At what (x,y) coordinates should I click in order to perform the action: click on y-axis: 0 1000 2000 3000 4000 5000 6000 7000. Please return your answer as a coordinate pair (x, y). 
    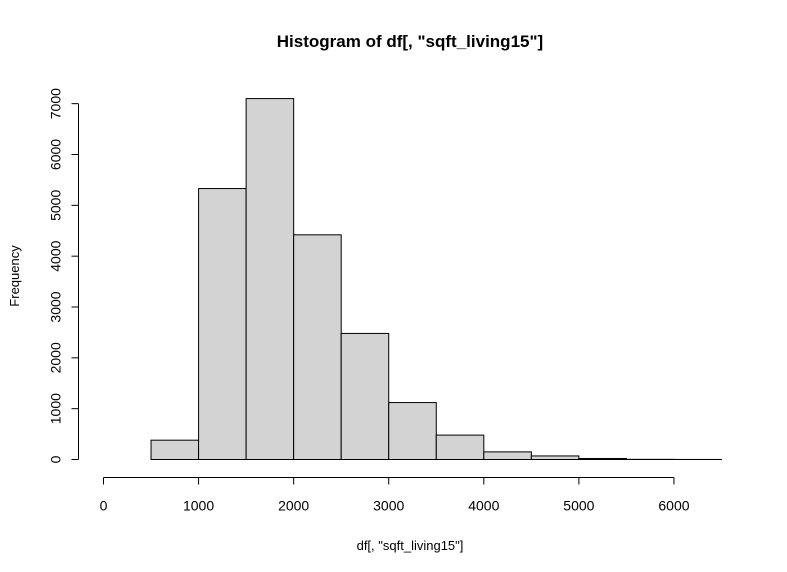
    Looking at the image, I should click on (63, 275).